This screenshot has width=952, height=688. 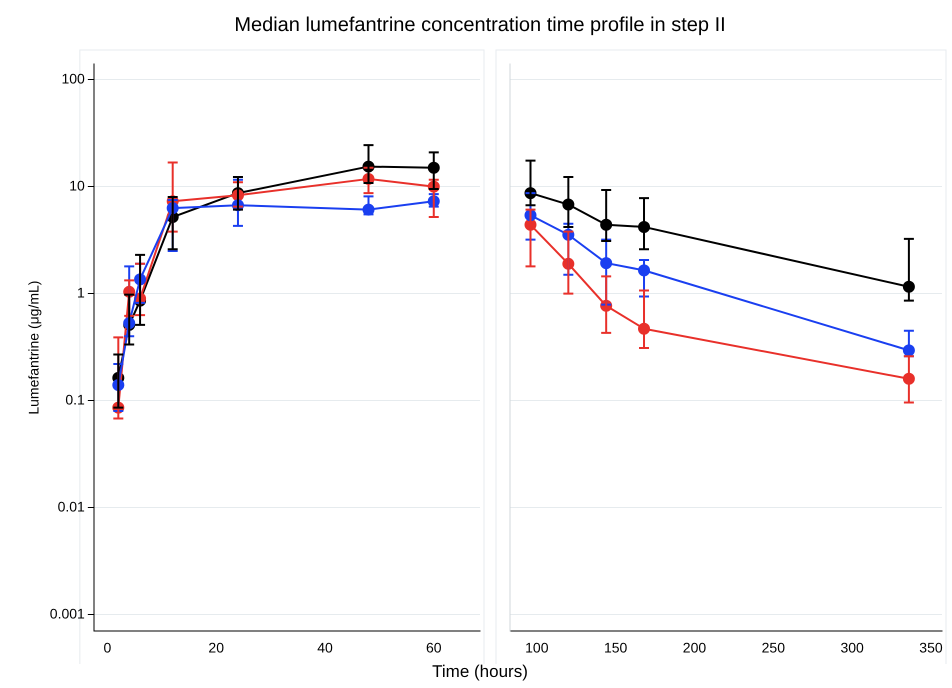 I want to click on x-tick-label: 250, so click(x=774, y=647).